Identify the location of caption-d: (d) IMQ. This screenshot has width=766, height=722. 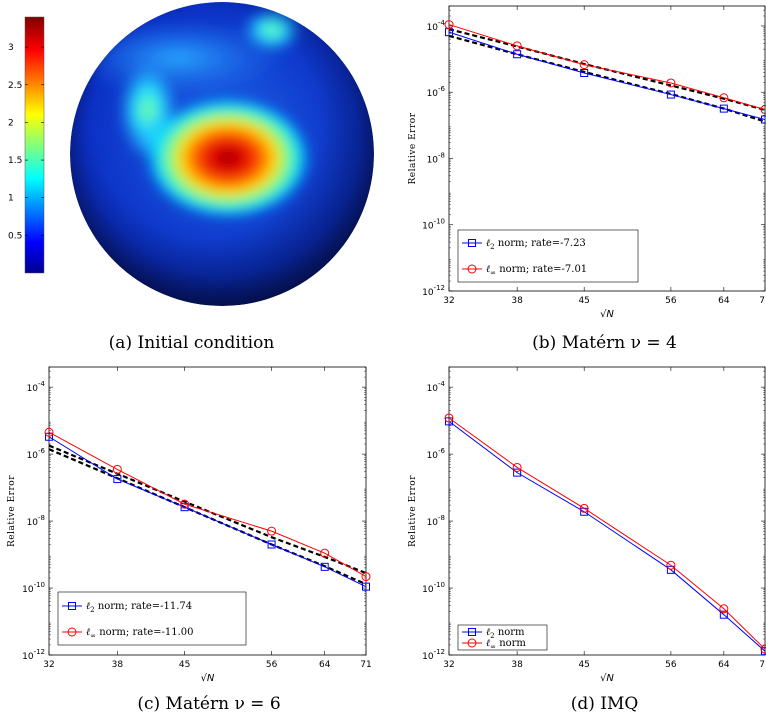
(604, 704).